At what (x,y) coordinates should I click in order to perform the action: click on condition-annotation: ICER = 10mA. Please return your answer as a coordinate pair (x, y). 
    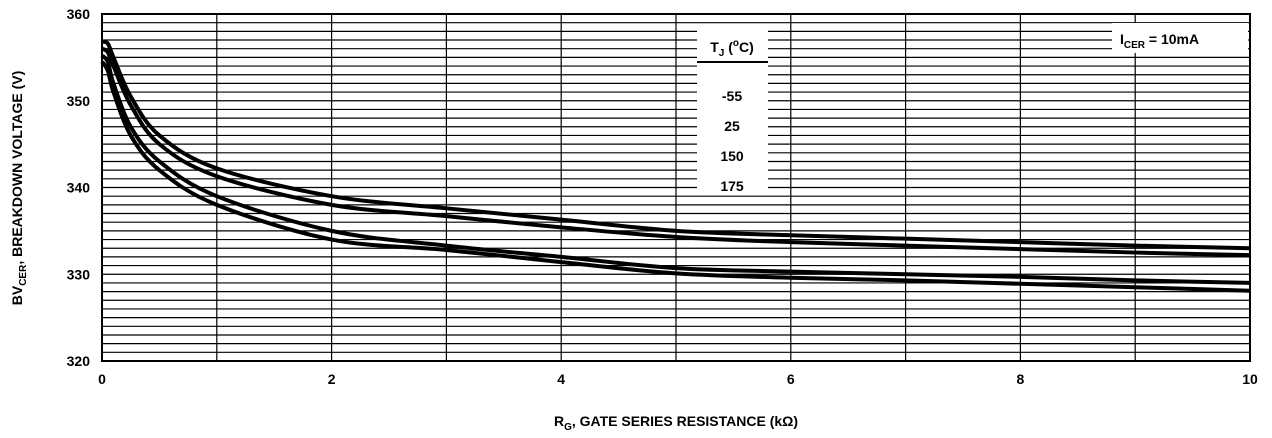
    Looking at the image, I should click on (1159, 41).